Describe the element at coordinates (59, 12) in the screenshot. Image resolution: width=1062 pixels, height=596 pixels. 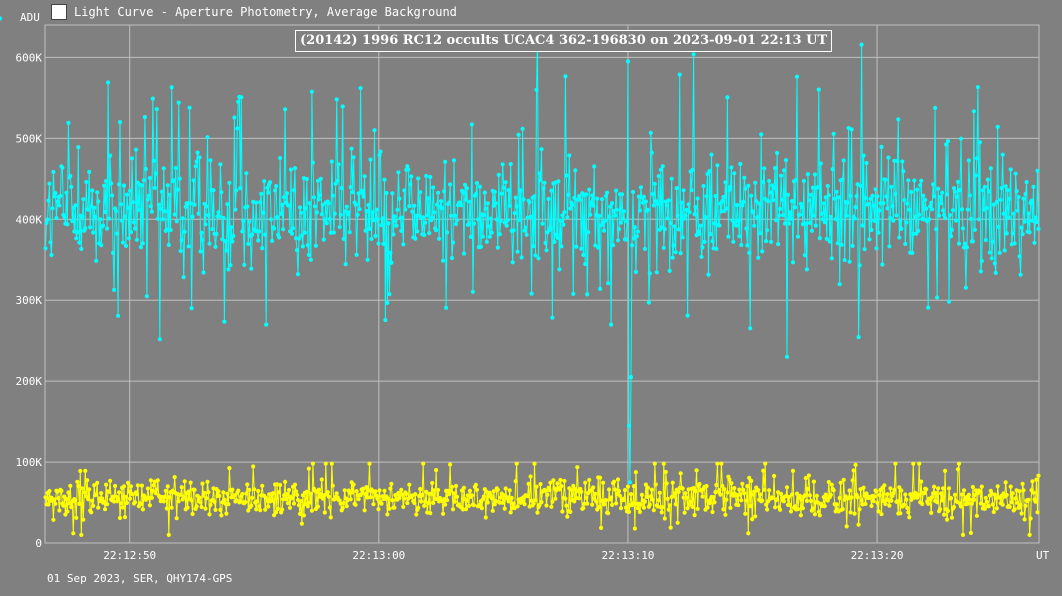
I see `light-curve-app-icon` at that location.